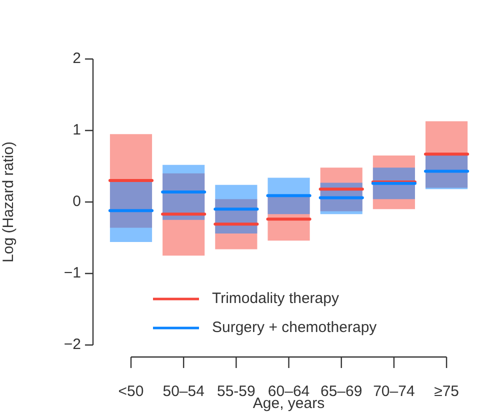 This screenshot has height=413, width=489. What do you see at coordinates (9, 202) in the screenshot?
I see `y-axis-title: Log (Hazard ratio)` at bounding box center [9, 202].